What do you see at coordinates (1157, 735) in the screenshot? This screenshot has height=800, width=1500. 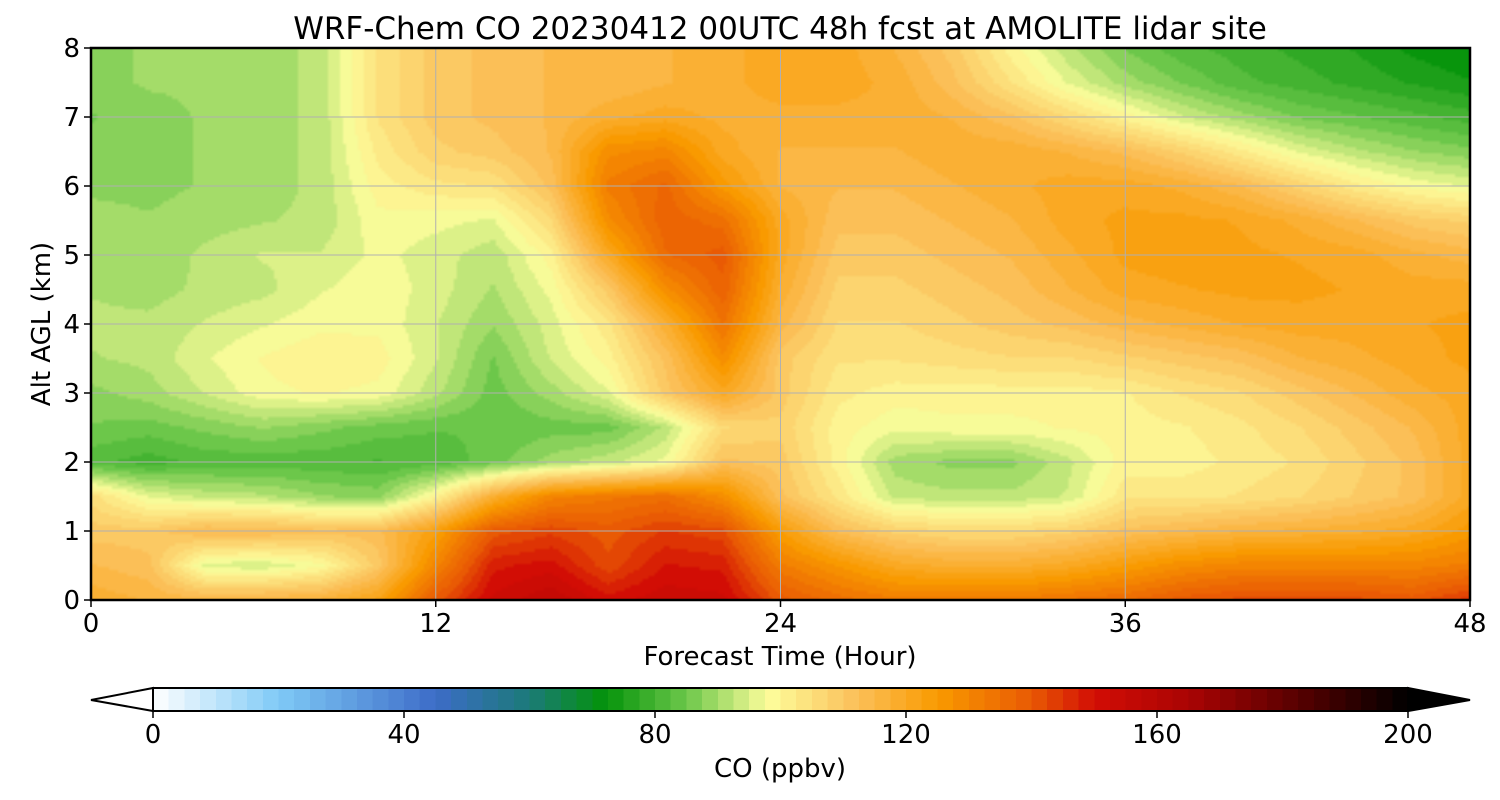 I see `colorbar-tick-label: 160` at bounding box center [1157, 735].